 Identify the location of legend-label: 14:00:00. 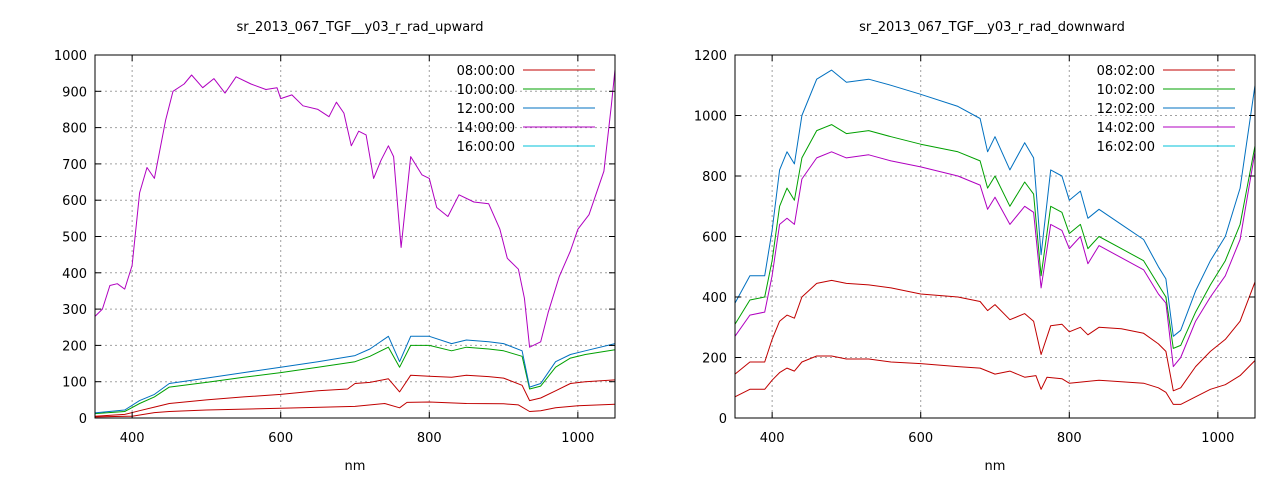
(486, 128).